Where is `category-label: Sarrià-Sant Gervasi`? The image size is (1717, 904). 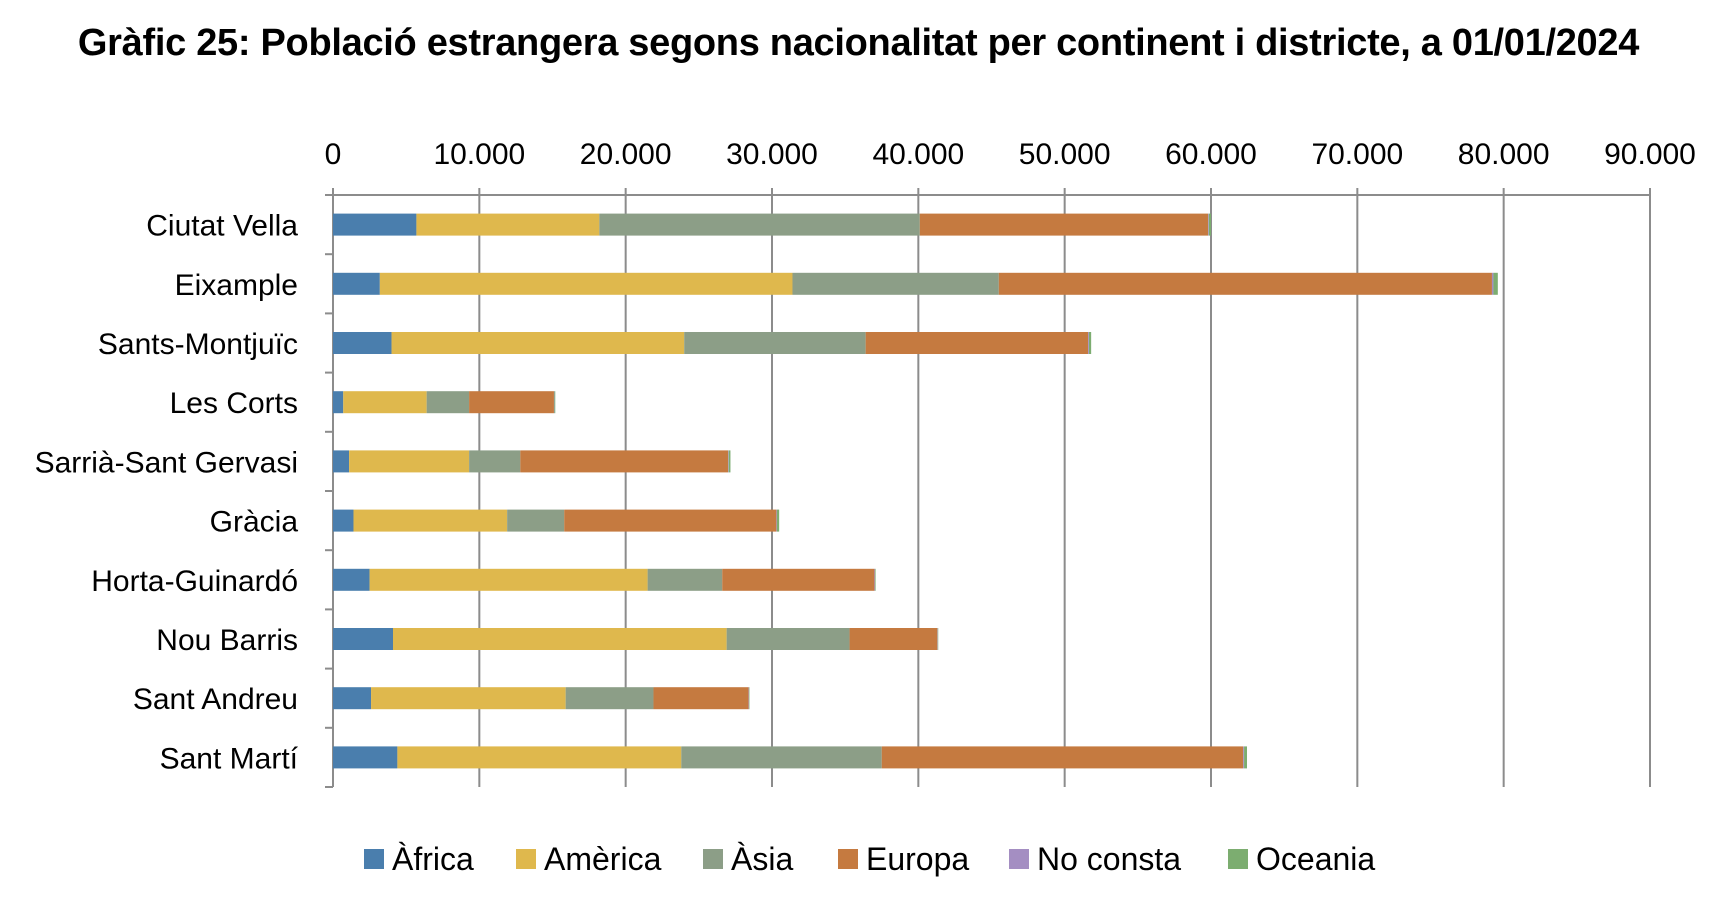
category-label: Sarrià-Sant Gervasi is located at coordinates (166, 462).